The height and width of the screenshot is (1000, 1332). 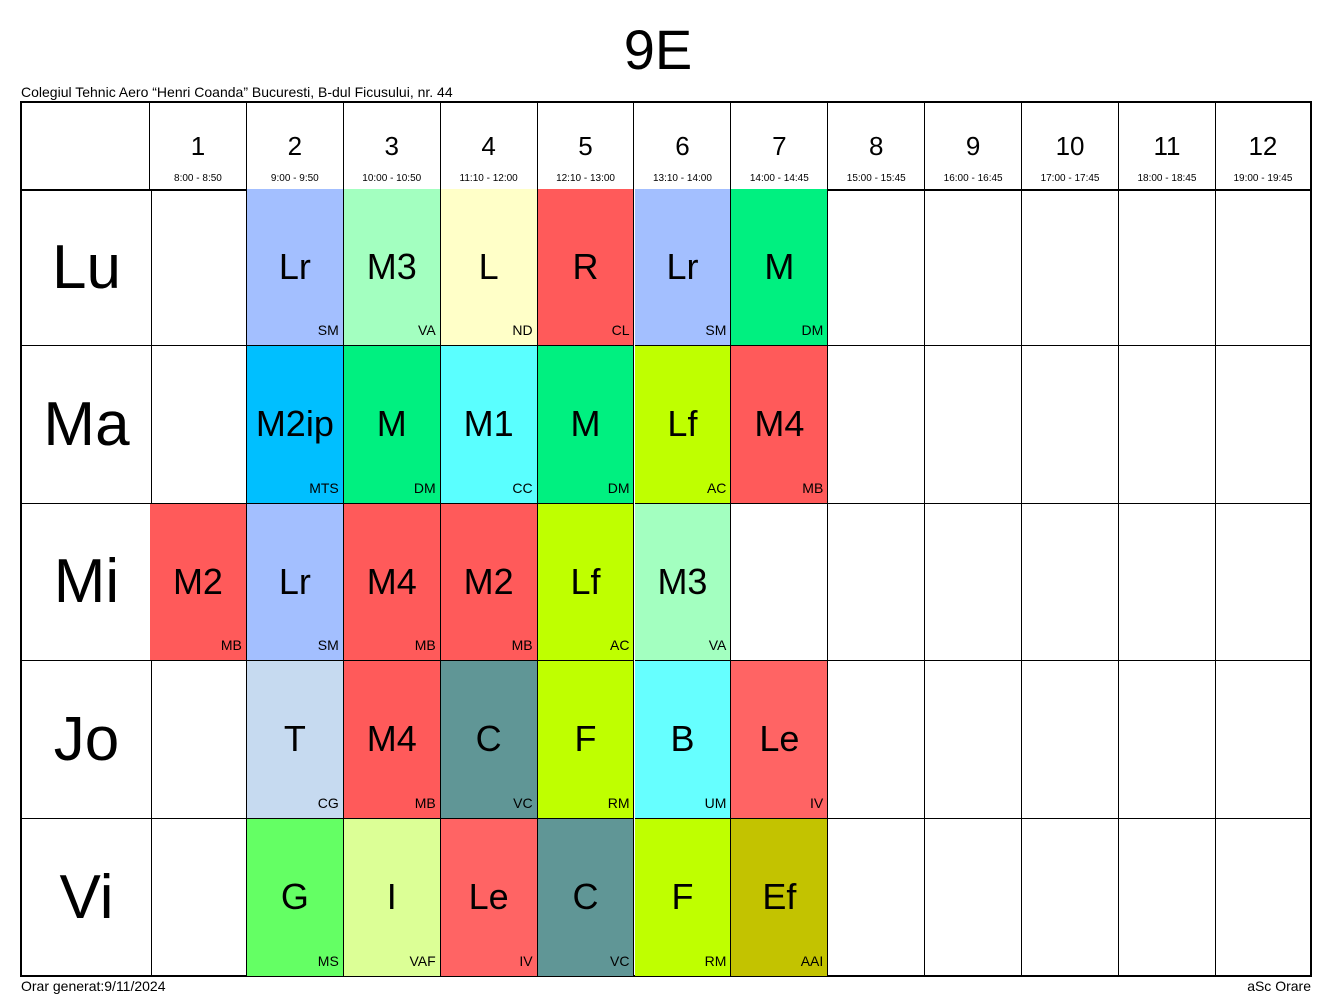 What do you see at coordinates (585, 178) in the screenshot?
I see `period-time: 12:10 - 13:00` at bounding box center [585, 178].